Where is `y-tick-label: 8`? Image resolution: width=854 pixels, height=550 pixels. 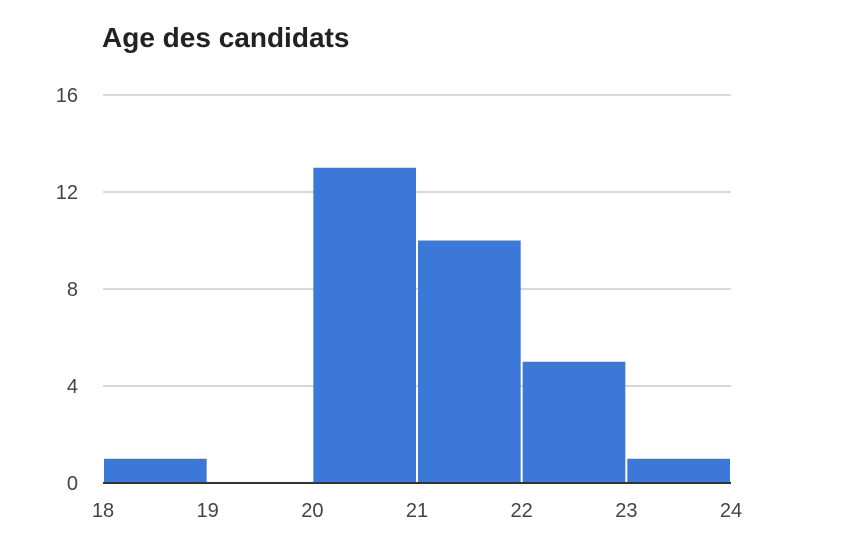 y-tick-label: 8 is located at coordinates (72, 290).